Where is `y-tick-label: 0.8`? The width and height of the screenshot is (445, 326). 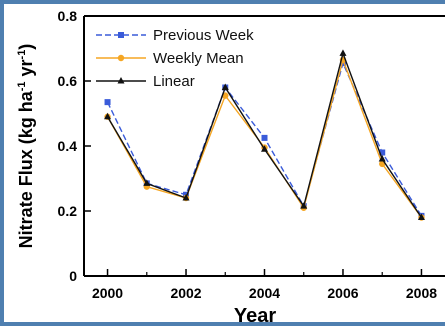
y-tick-label: 0.8 is located at coordinates (68, 16).